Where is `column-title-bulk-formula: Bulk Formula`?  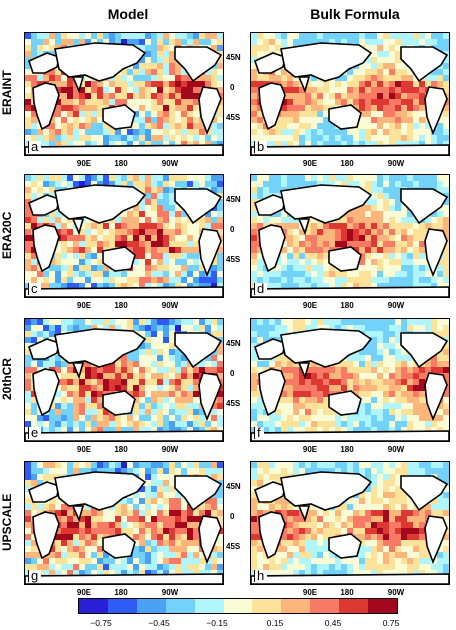
column-title-bulk-formula: Bulk Formula is located at coordinates (355, 14).